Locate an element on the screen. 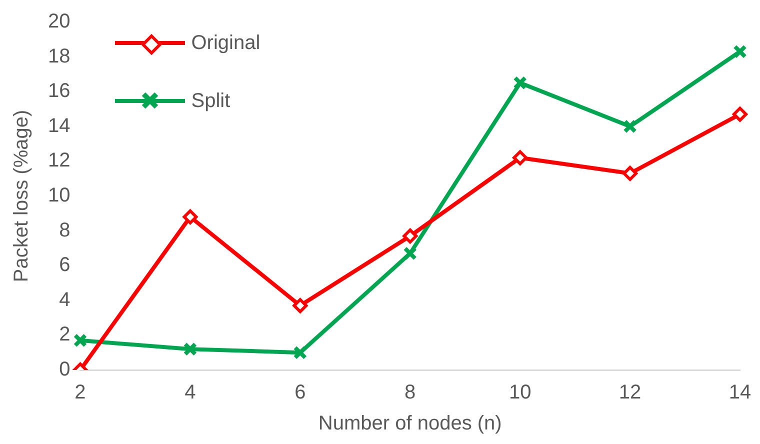  y-tick-label: 10 is located at coordinates (59, 195).